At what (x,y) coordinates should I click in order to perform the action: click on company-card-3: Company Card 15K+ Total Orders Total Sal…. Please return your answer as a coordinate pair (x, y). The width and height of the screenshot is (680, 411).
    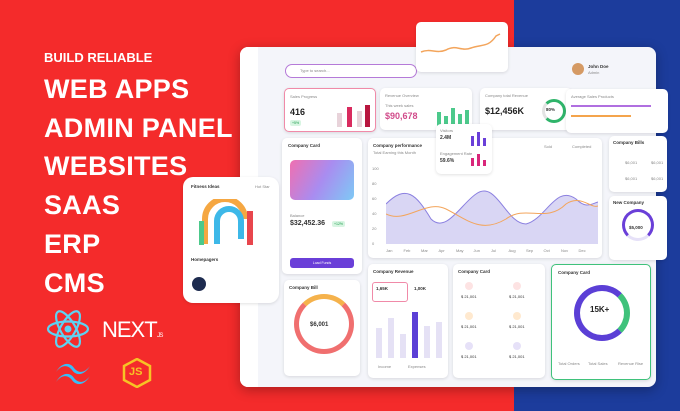
    Looking at the image, I should click on (601, 322).